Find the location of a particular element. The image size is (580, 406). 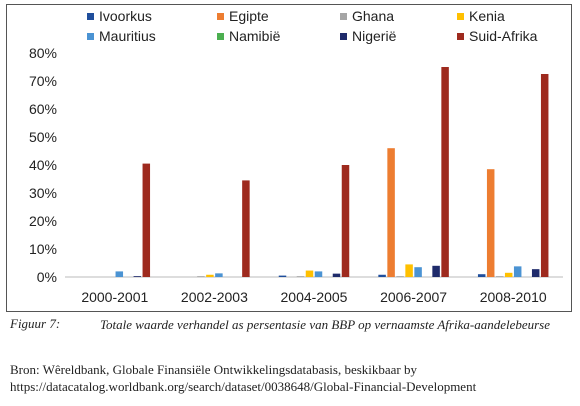

x-tick-label: 2008-2010 is located at coordinates (513, 297).